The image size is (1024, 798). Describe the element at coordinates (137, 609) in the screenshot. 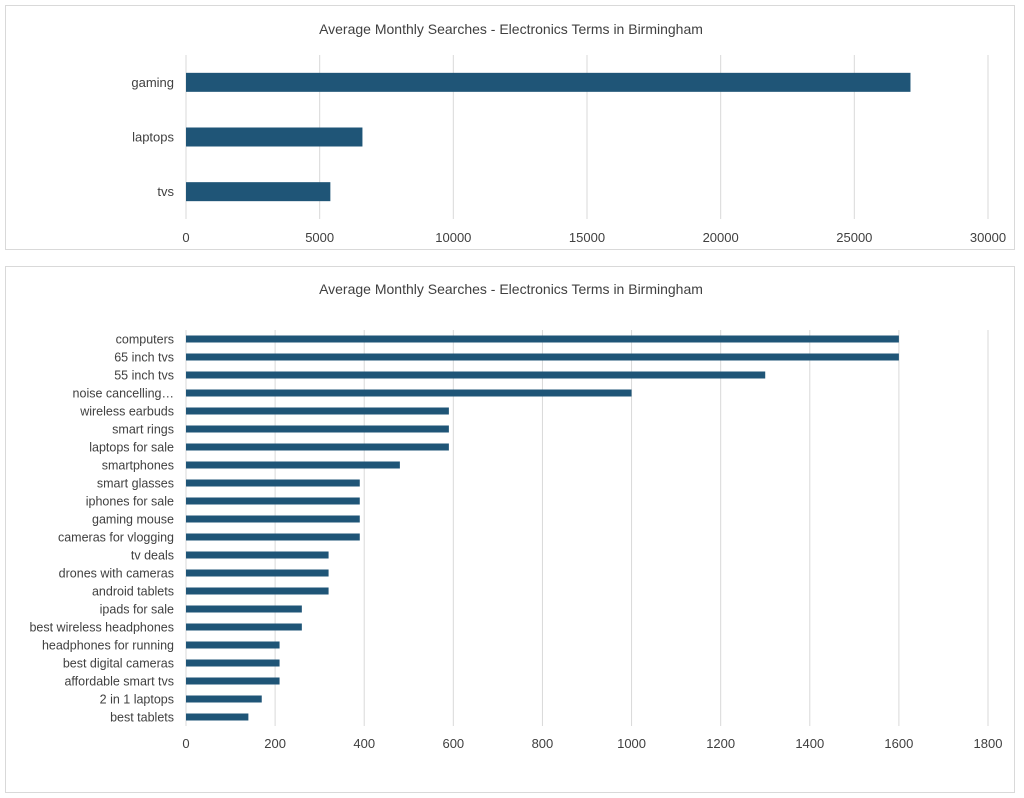

I see `category-label: ipads for sale` at that location.